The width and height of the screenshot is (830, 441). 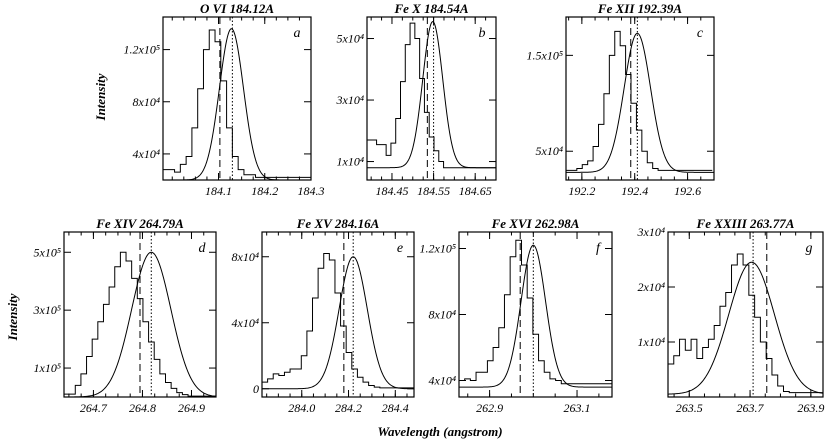 I want to click on x-tick-label: 184.55, so click(x=433, y=191).